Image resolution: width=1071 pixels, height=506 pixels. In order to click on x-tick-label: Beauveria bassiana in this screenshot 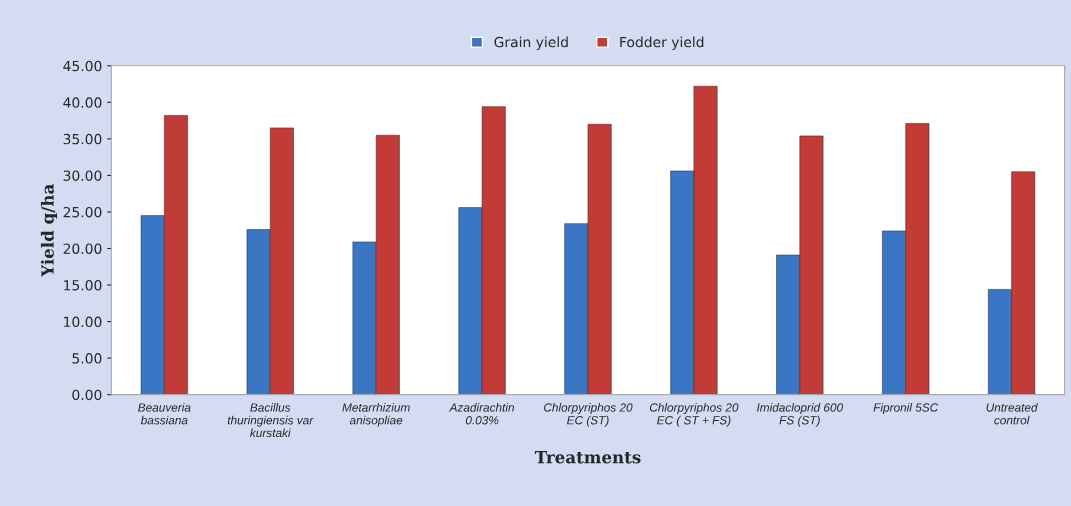, I will do `click(164, 414)`.